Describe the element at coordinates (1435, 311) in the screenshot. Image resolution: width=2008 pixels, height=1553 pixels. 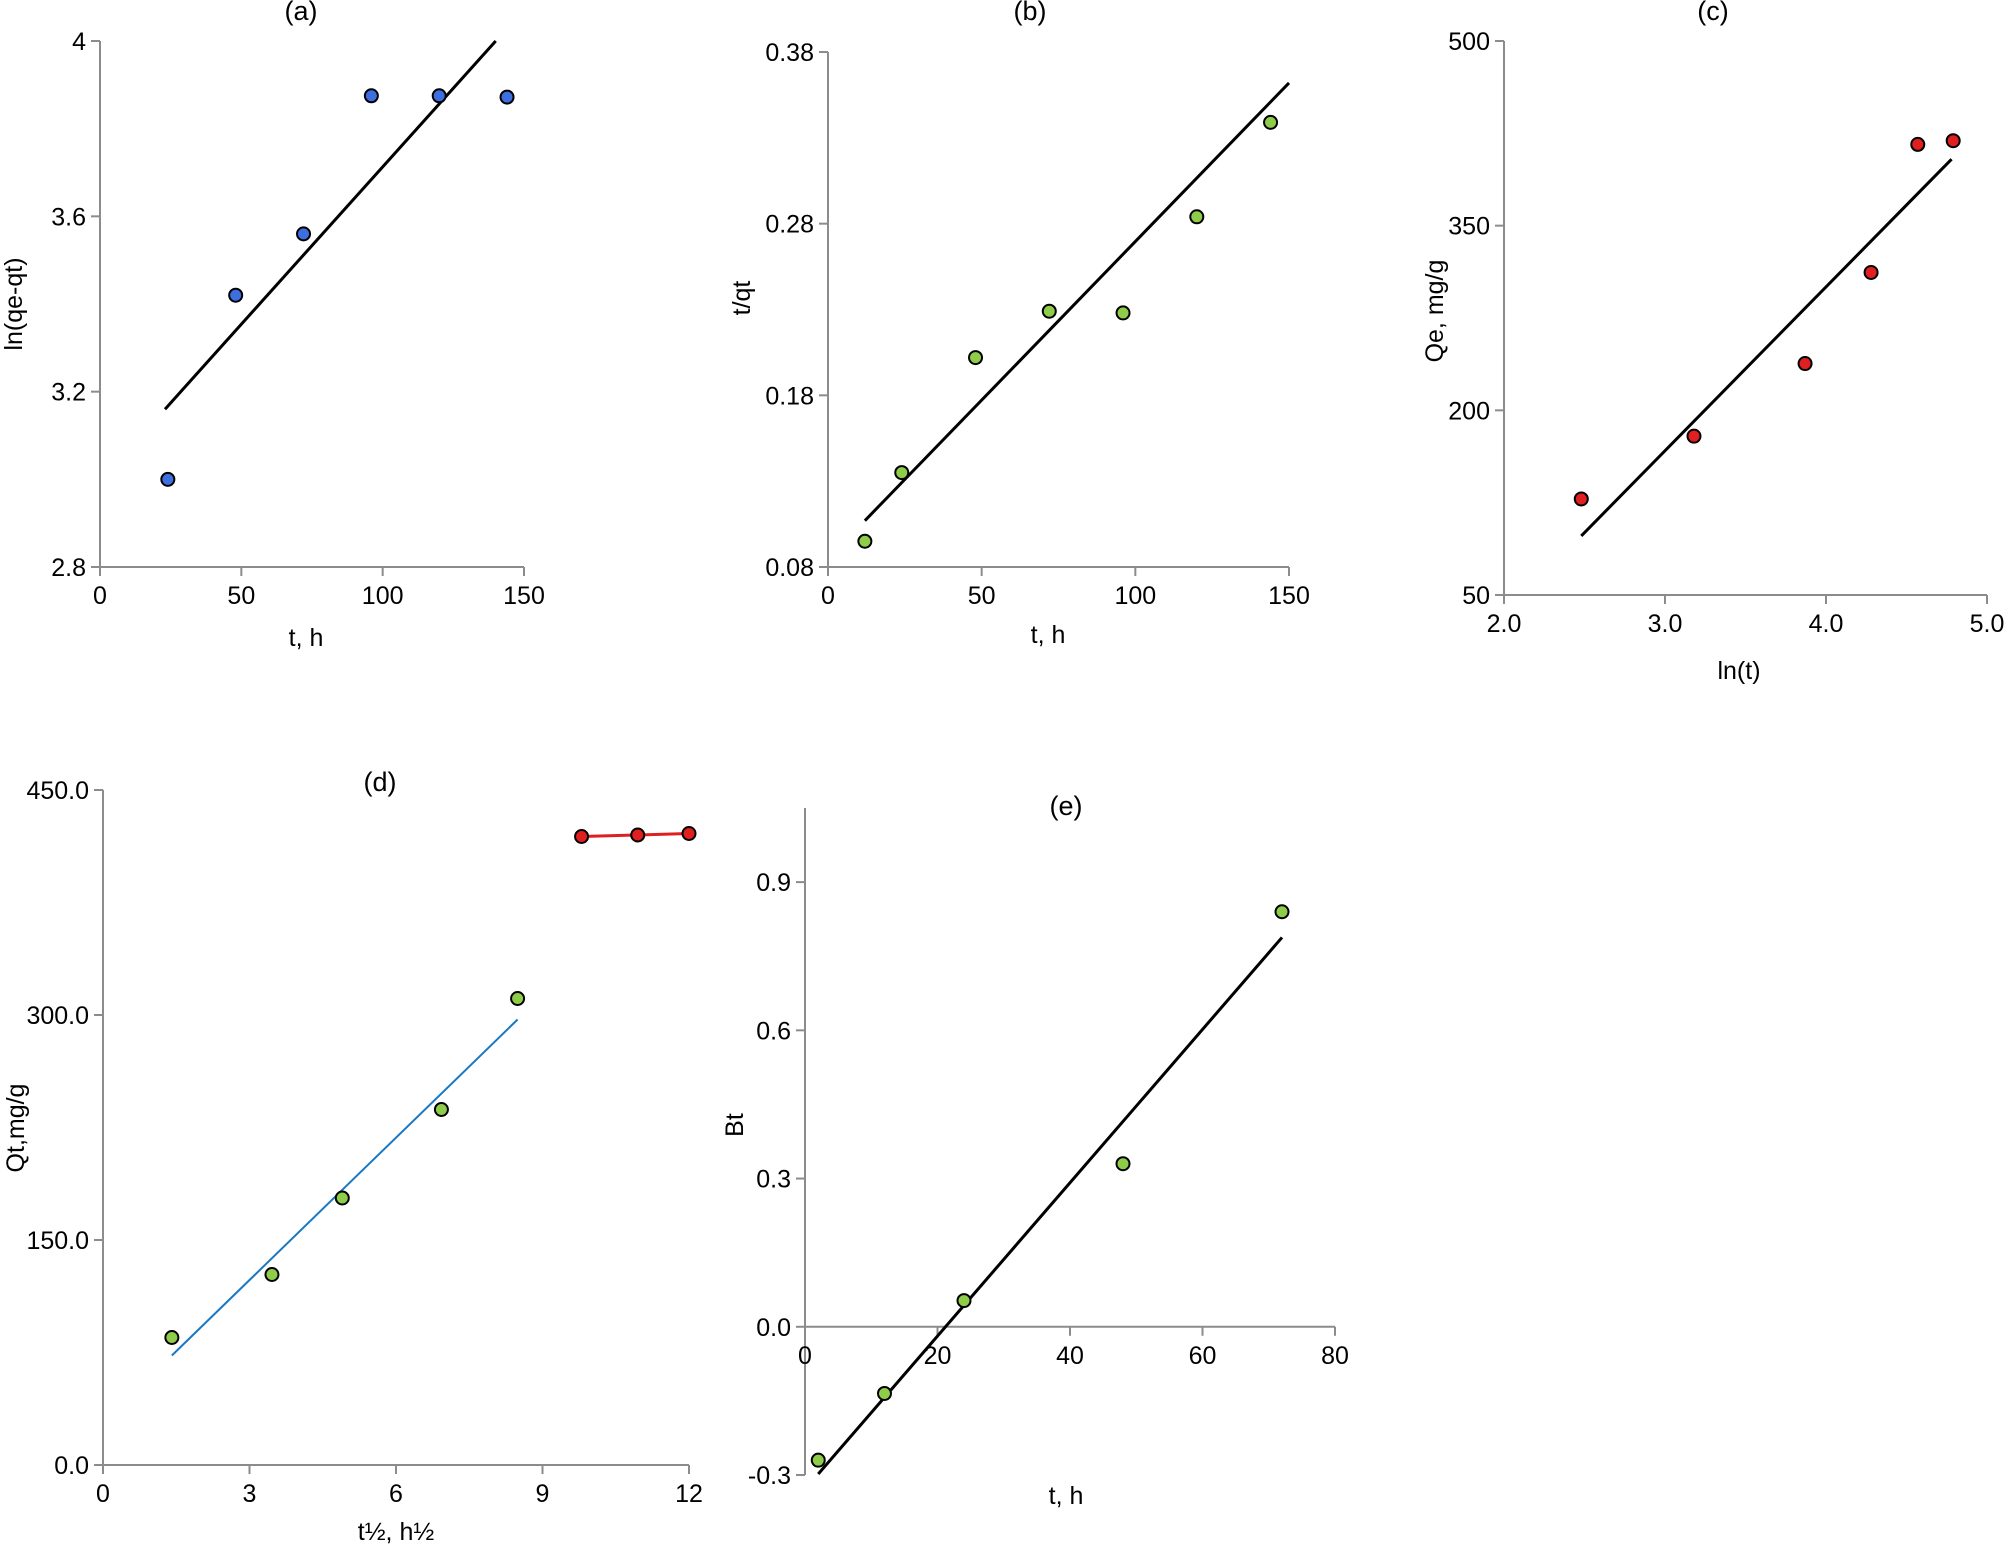
I see `y-axis-label: Qe, mg/g` at that location.